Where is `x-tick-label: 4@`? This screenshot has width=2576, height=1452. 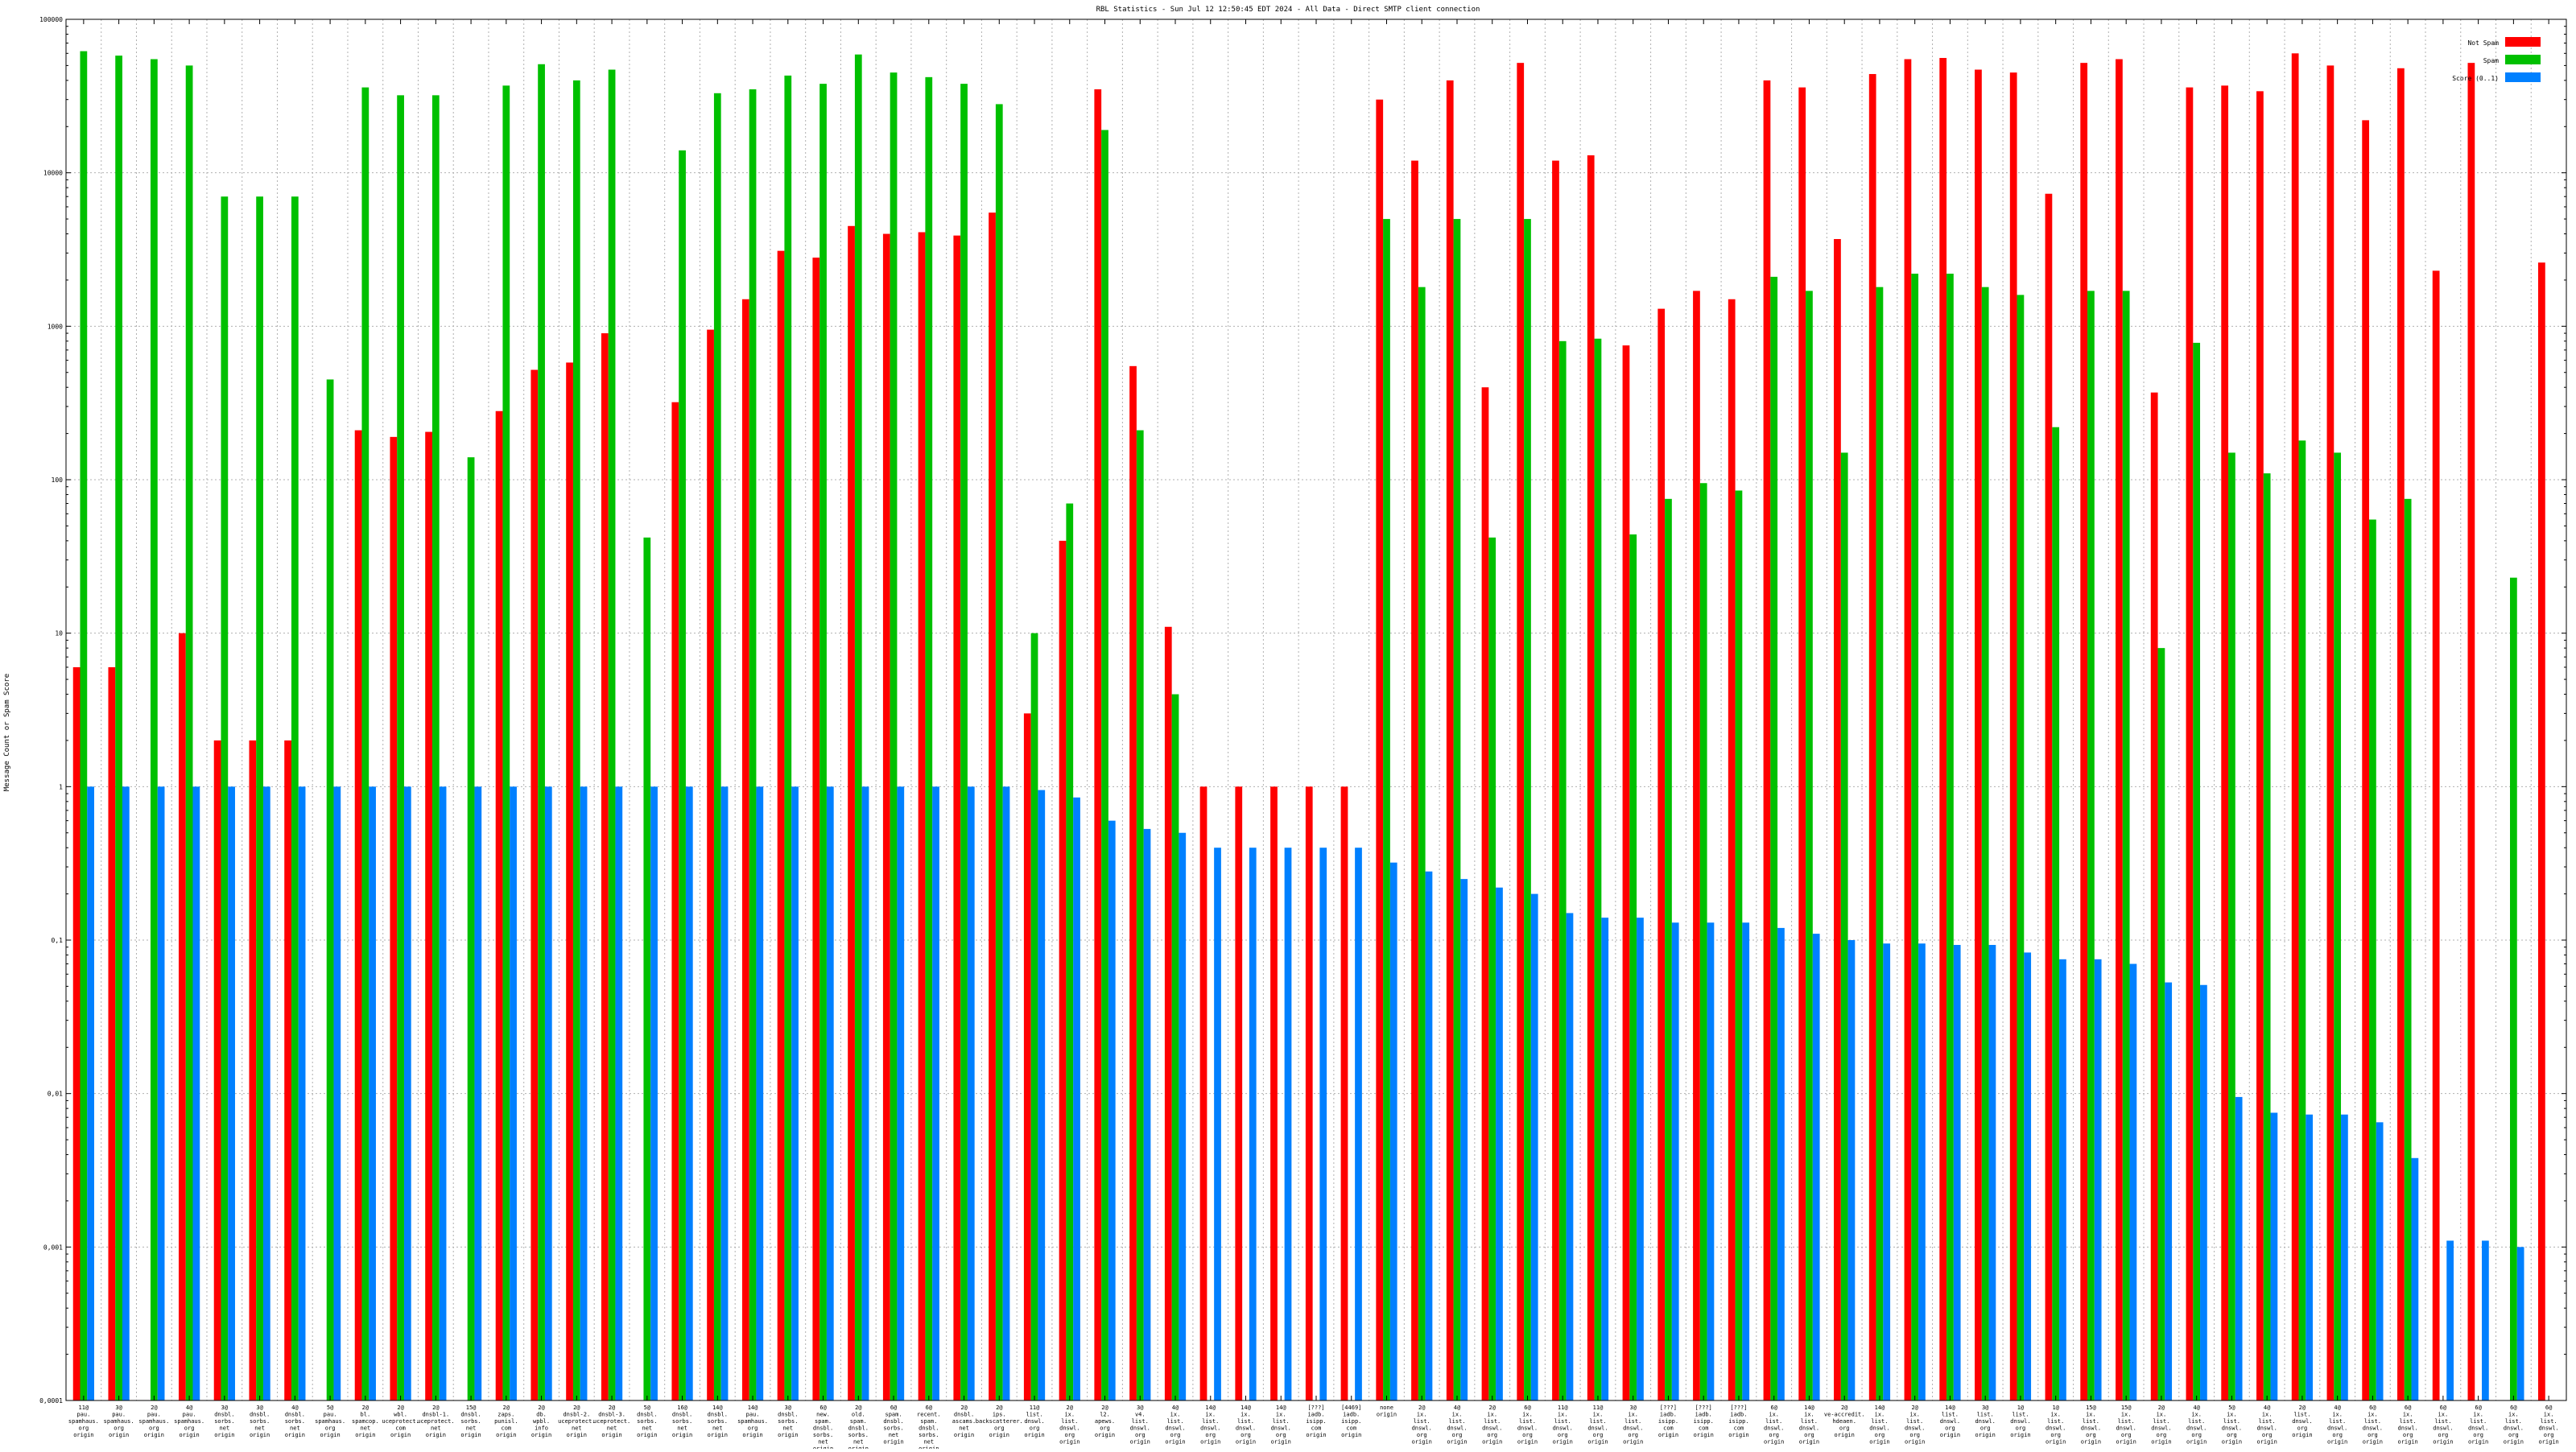 x-tick-label: 4@ is located at coordinates (2267, 1408).